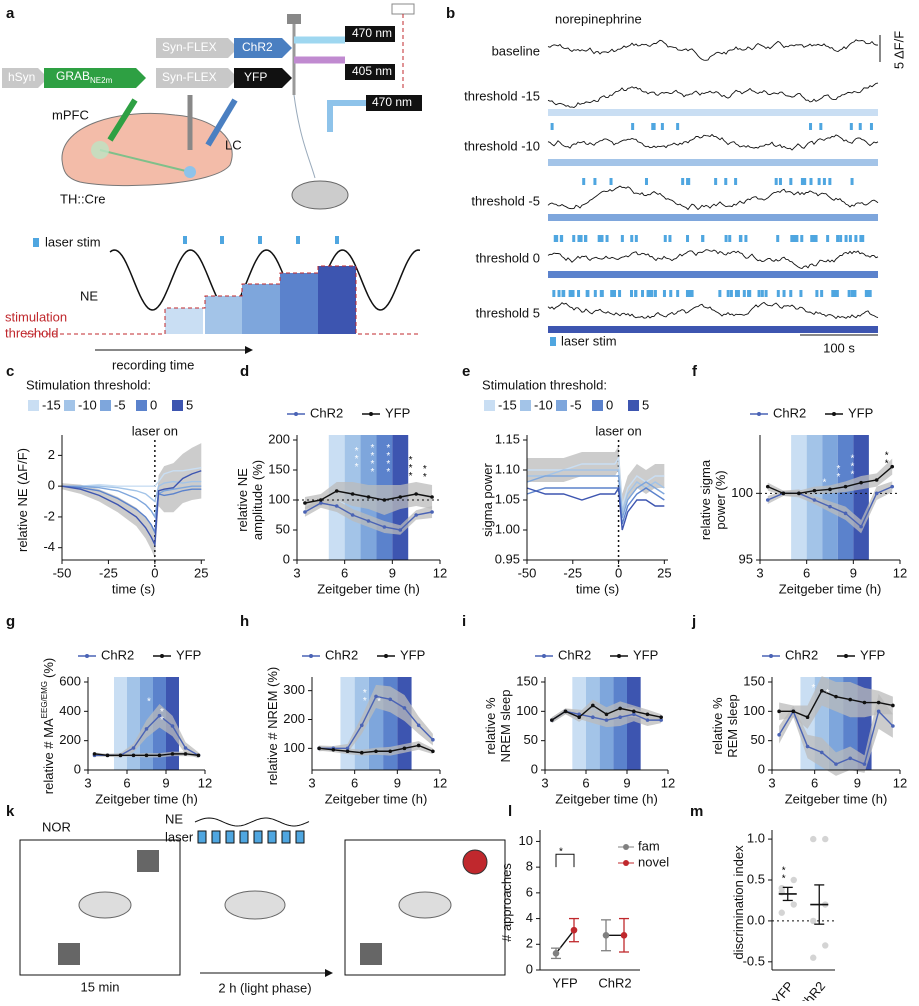 This screenshot has height=1006, width=919. Describe the element at coordinates (813, 839) in the screenshot. I see `subject-point` at that location.